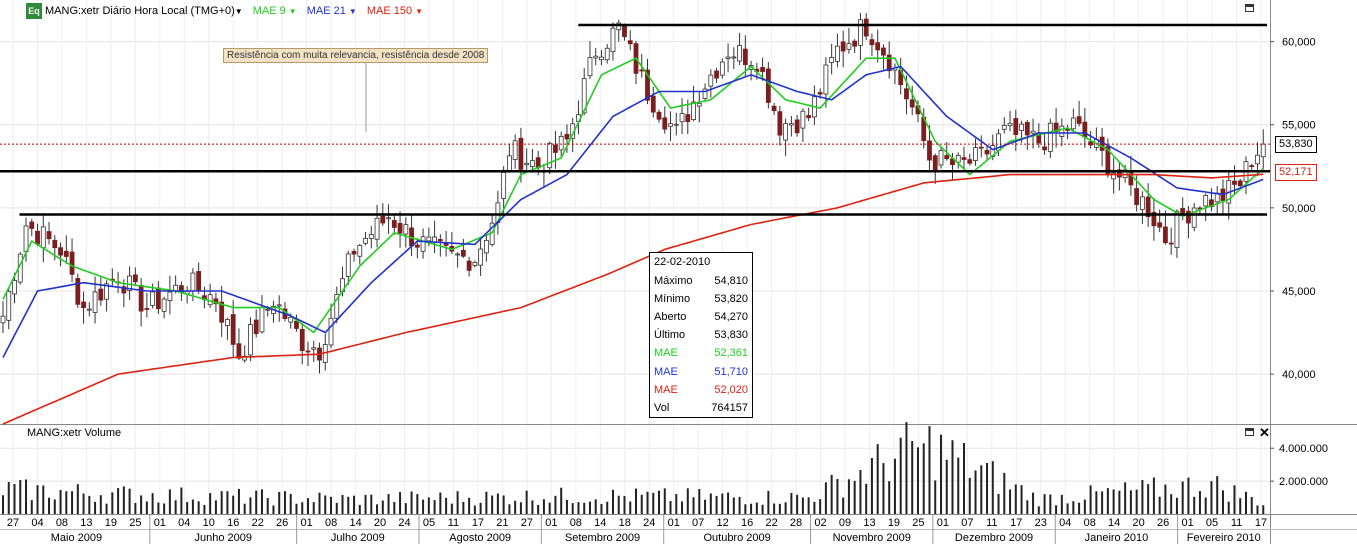  What do you see at coordinates (672, 299) in the screenshot?
I see `tooltip-label: Mínimo` at bounding box center [672, 299].